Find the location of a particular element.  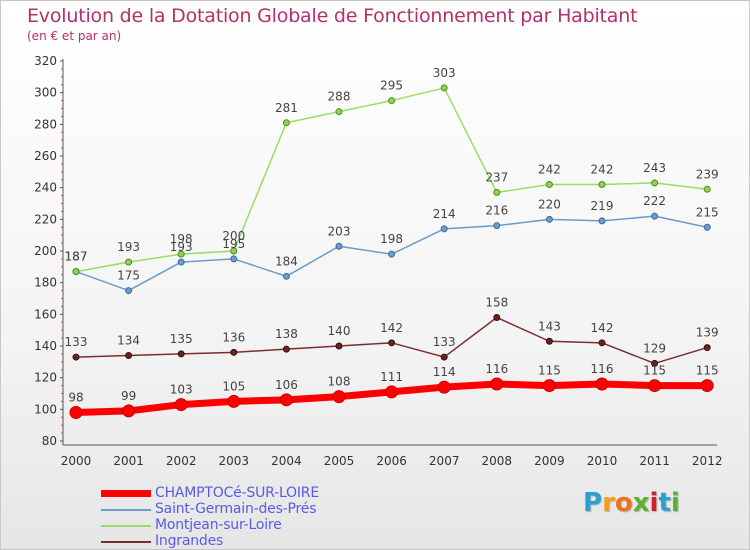

data-label-champtoce-sur-loire: 116 is located at coordinates (496, 369).